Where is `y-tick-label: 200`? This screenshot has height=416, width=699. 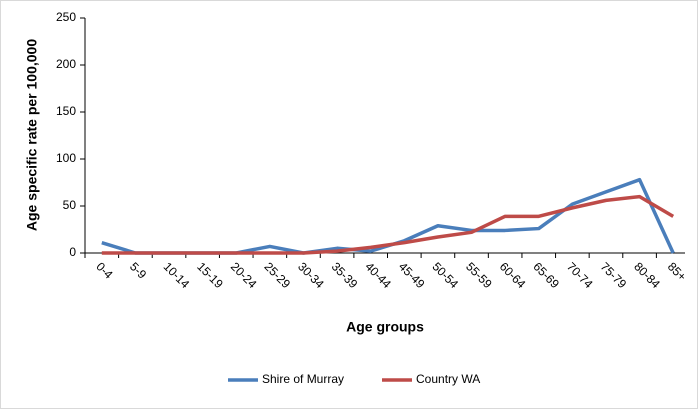 y-tick-label: 200 is located at coordinates (66, 64).